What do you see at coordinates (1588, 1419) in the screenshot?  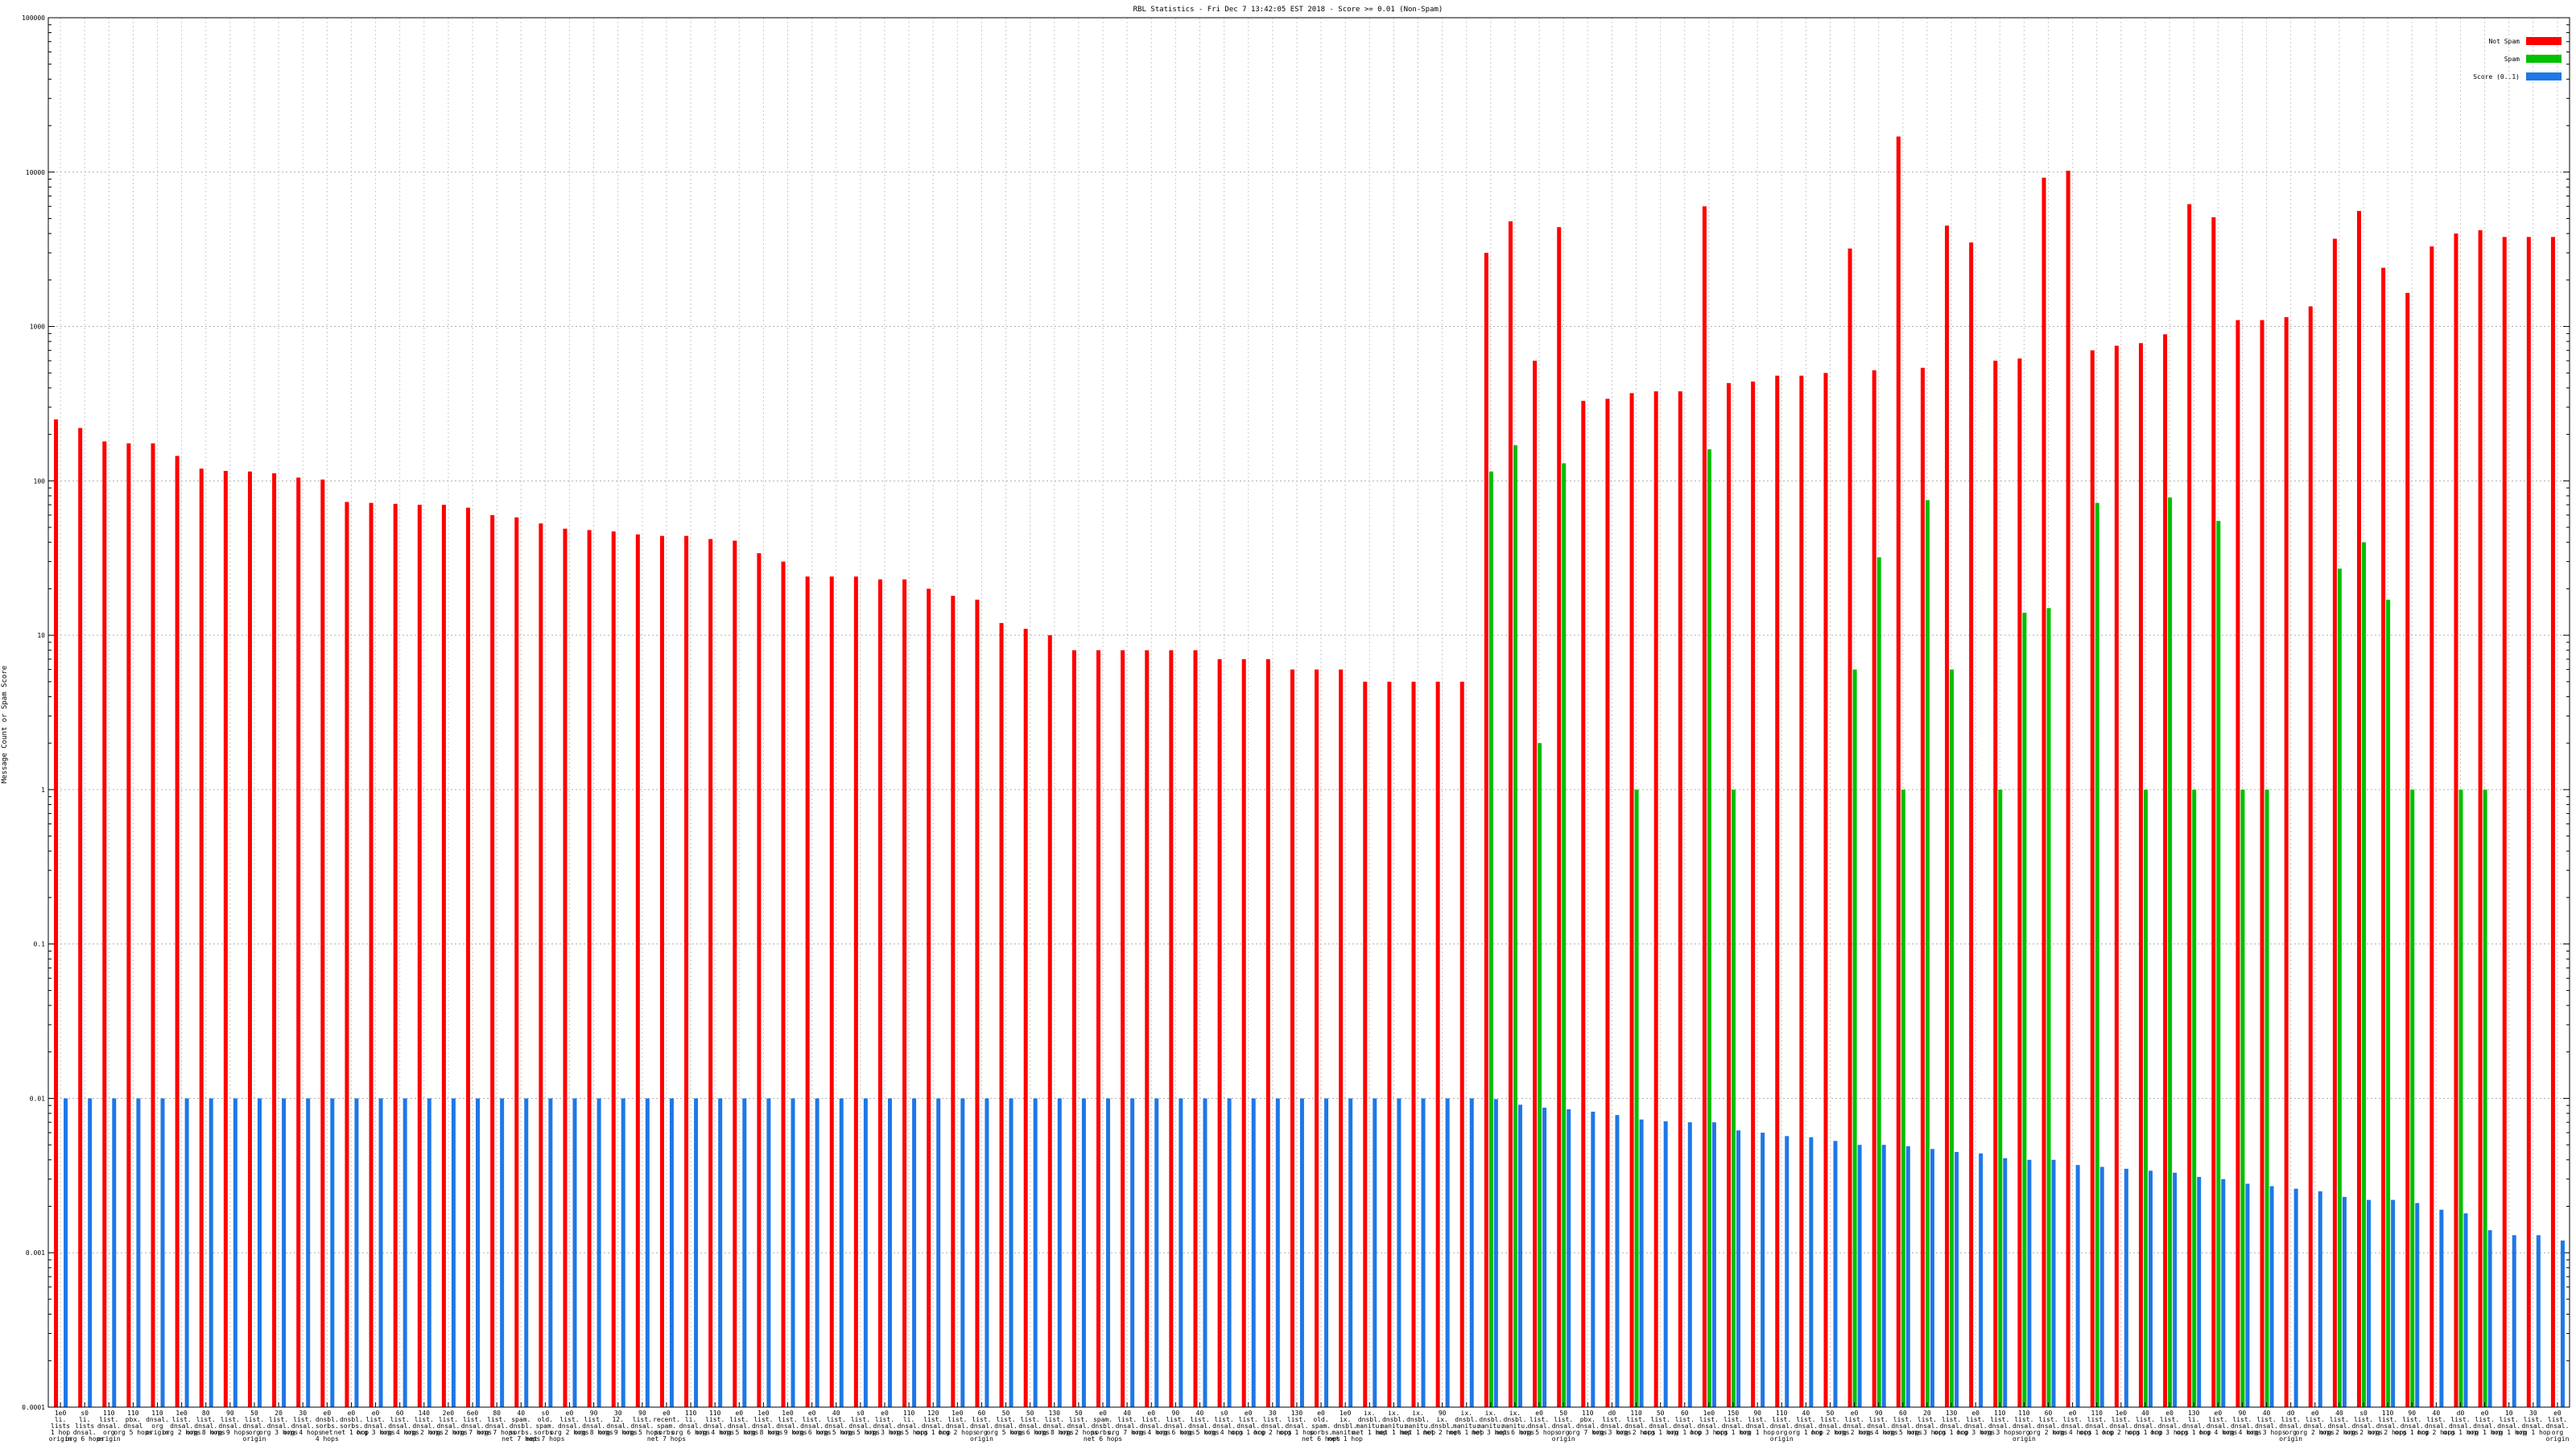 I see `x-tick-label-line: pbx.` at bounding box center [1588, 1419].